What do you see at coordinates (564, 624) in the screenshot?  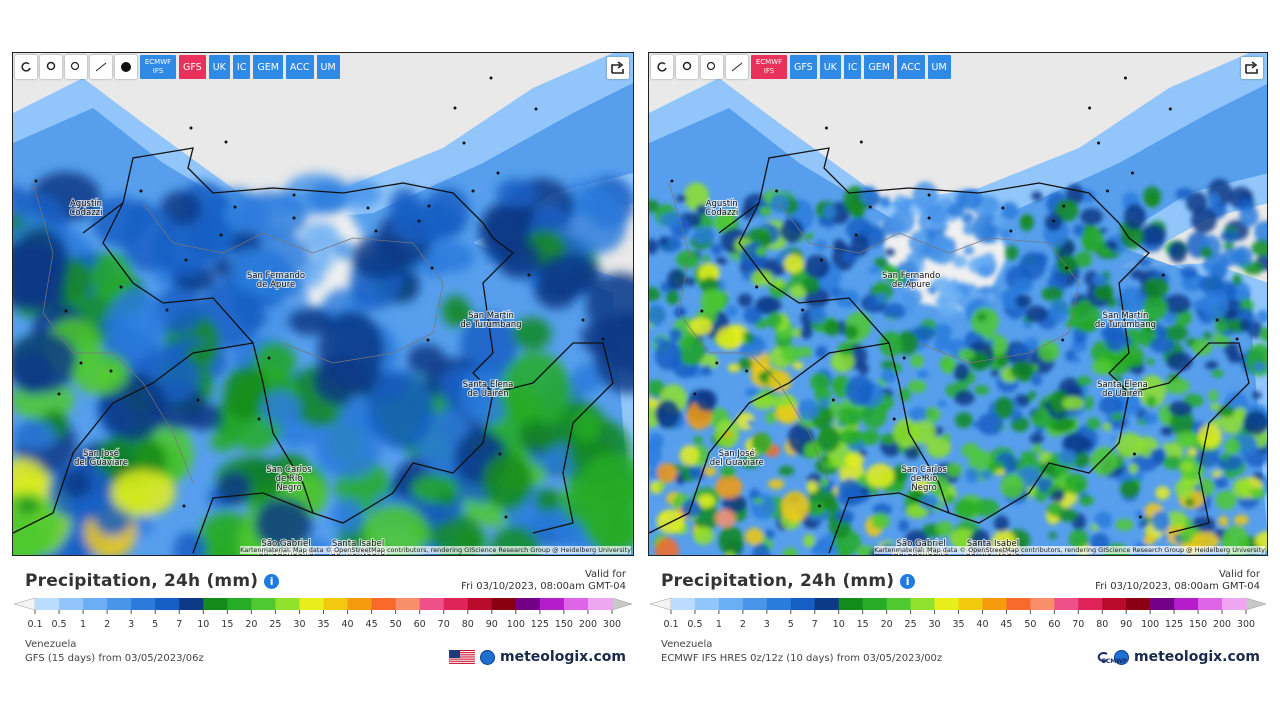 I see `colorbar-label: 150` at bounding box center [564, 624].